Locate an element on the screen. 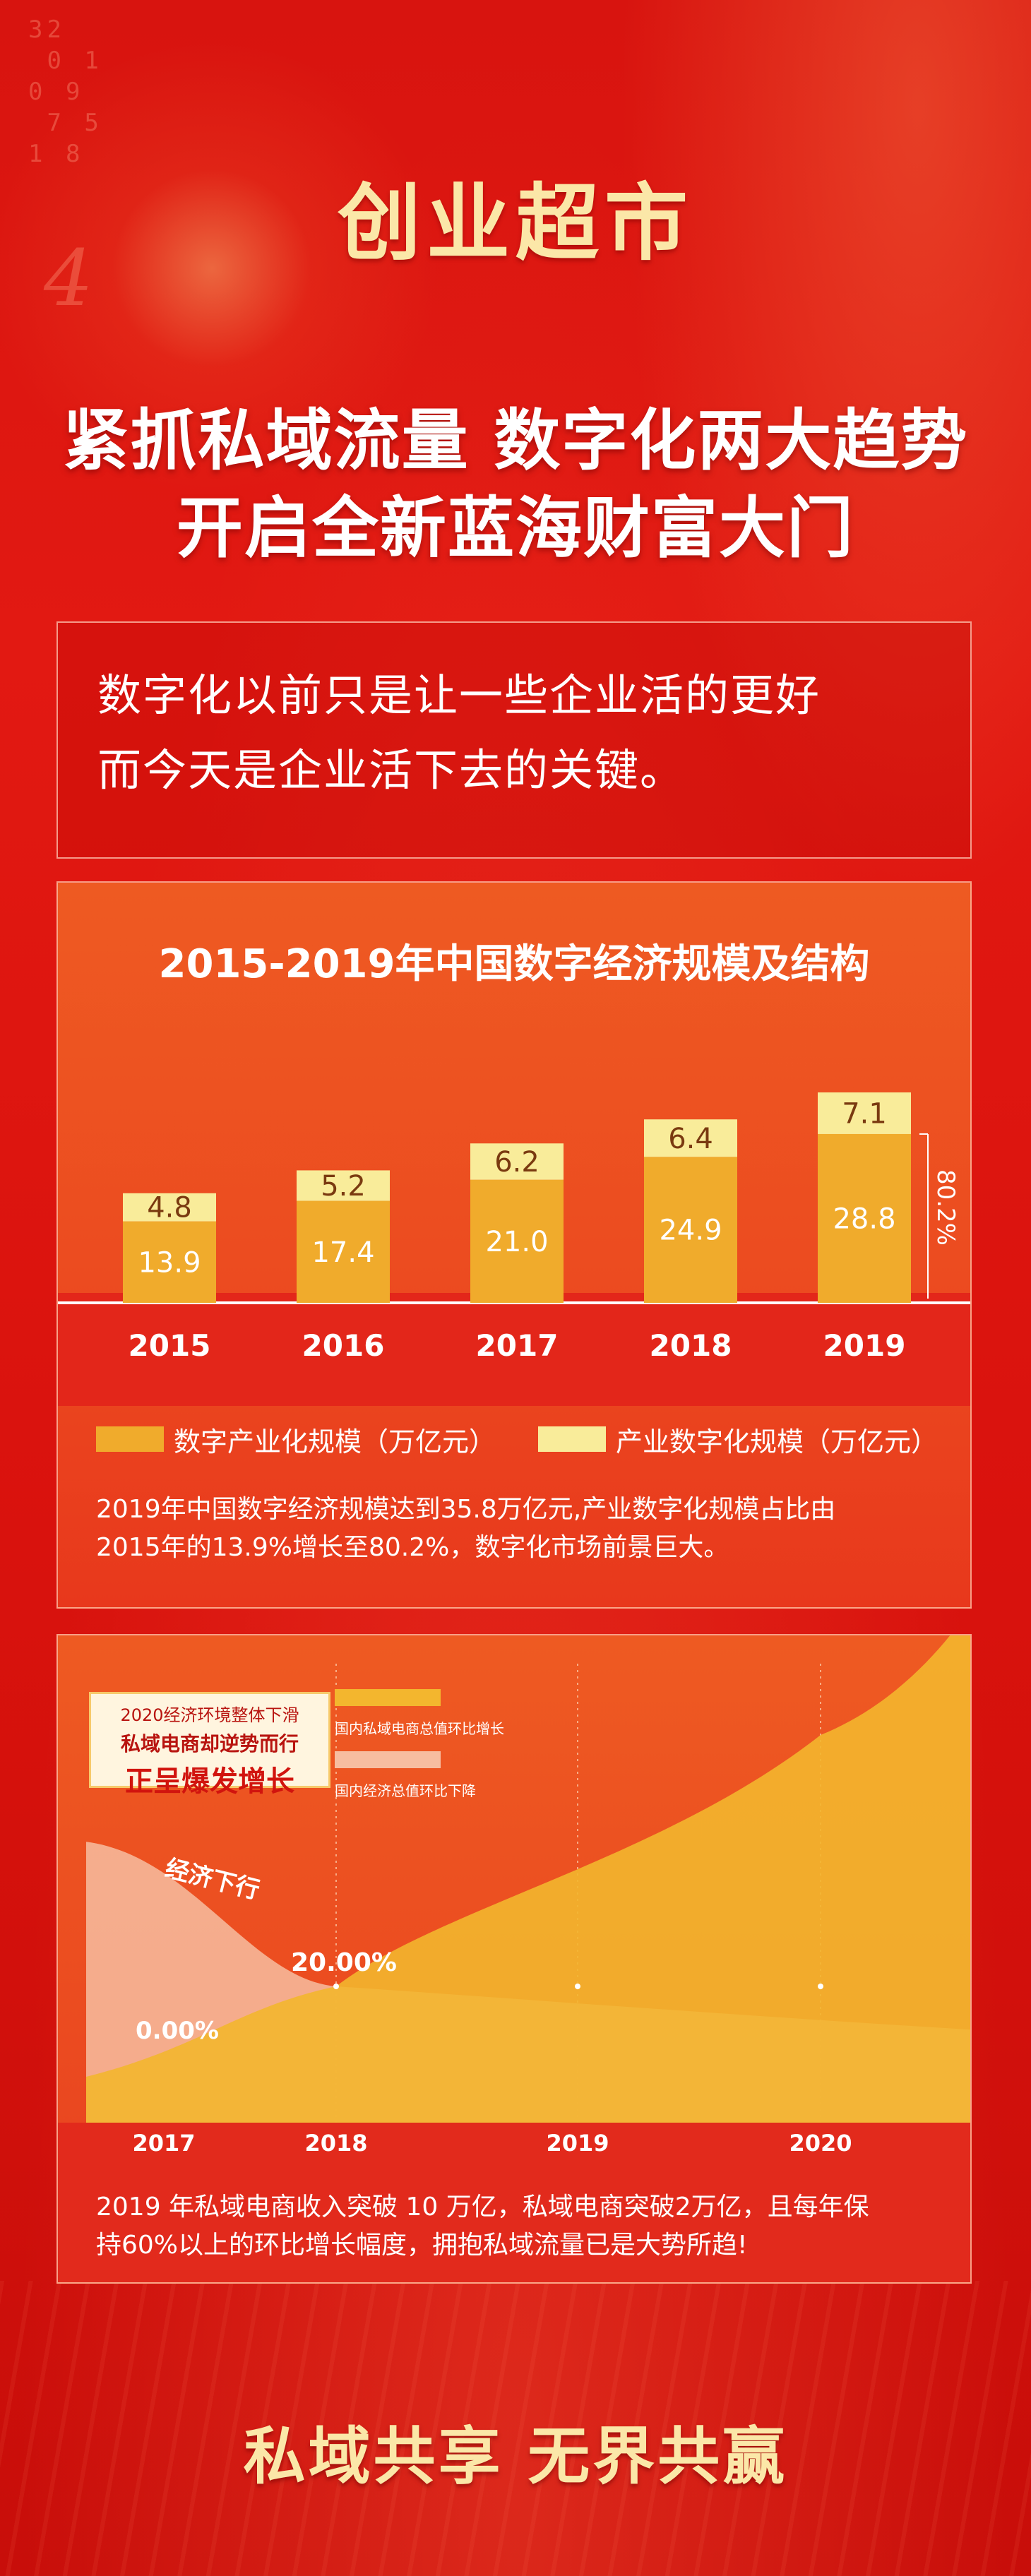 The image size is (1031, 2576). data-label: 0.00% is located at coordinates (177, 2031).